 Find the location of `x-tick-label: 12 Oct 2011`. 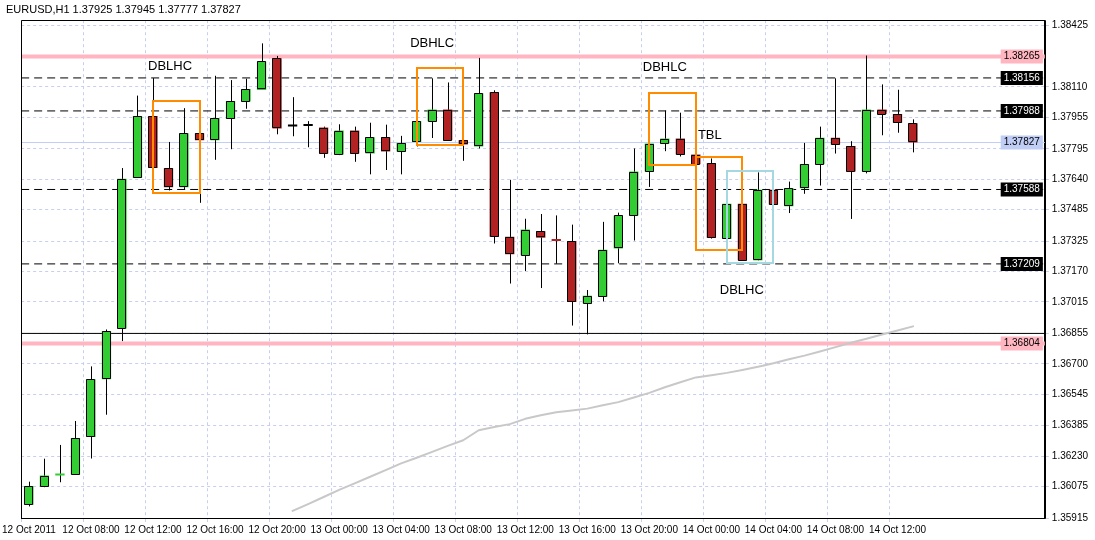

x-tick-label: 12 Oct 2011 is located at coordinates (29, 529).